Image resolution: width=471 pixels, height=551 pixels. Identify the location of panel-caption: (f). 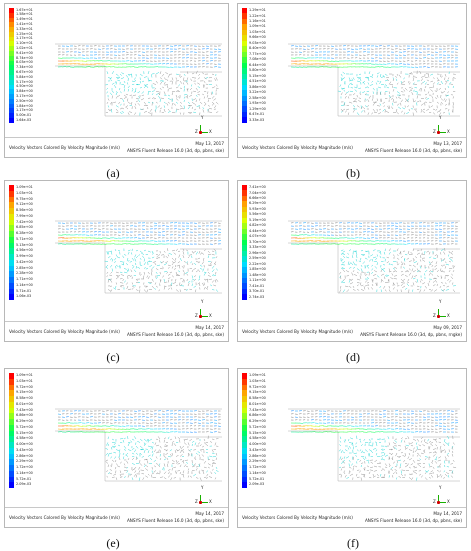
(353, 543).